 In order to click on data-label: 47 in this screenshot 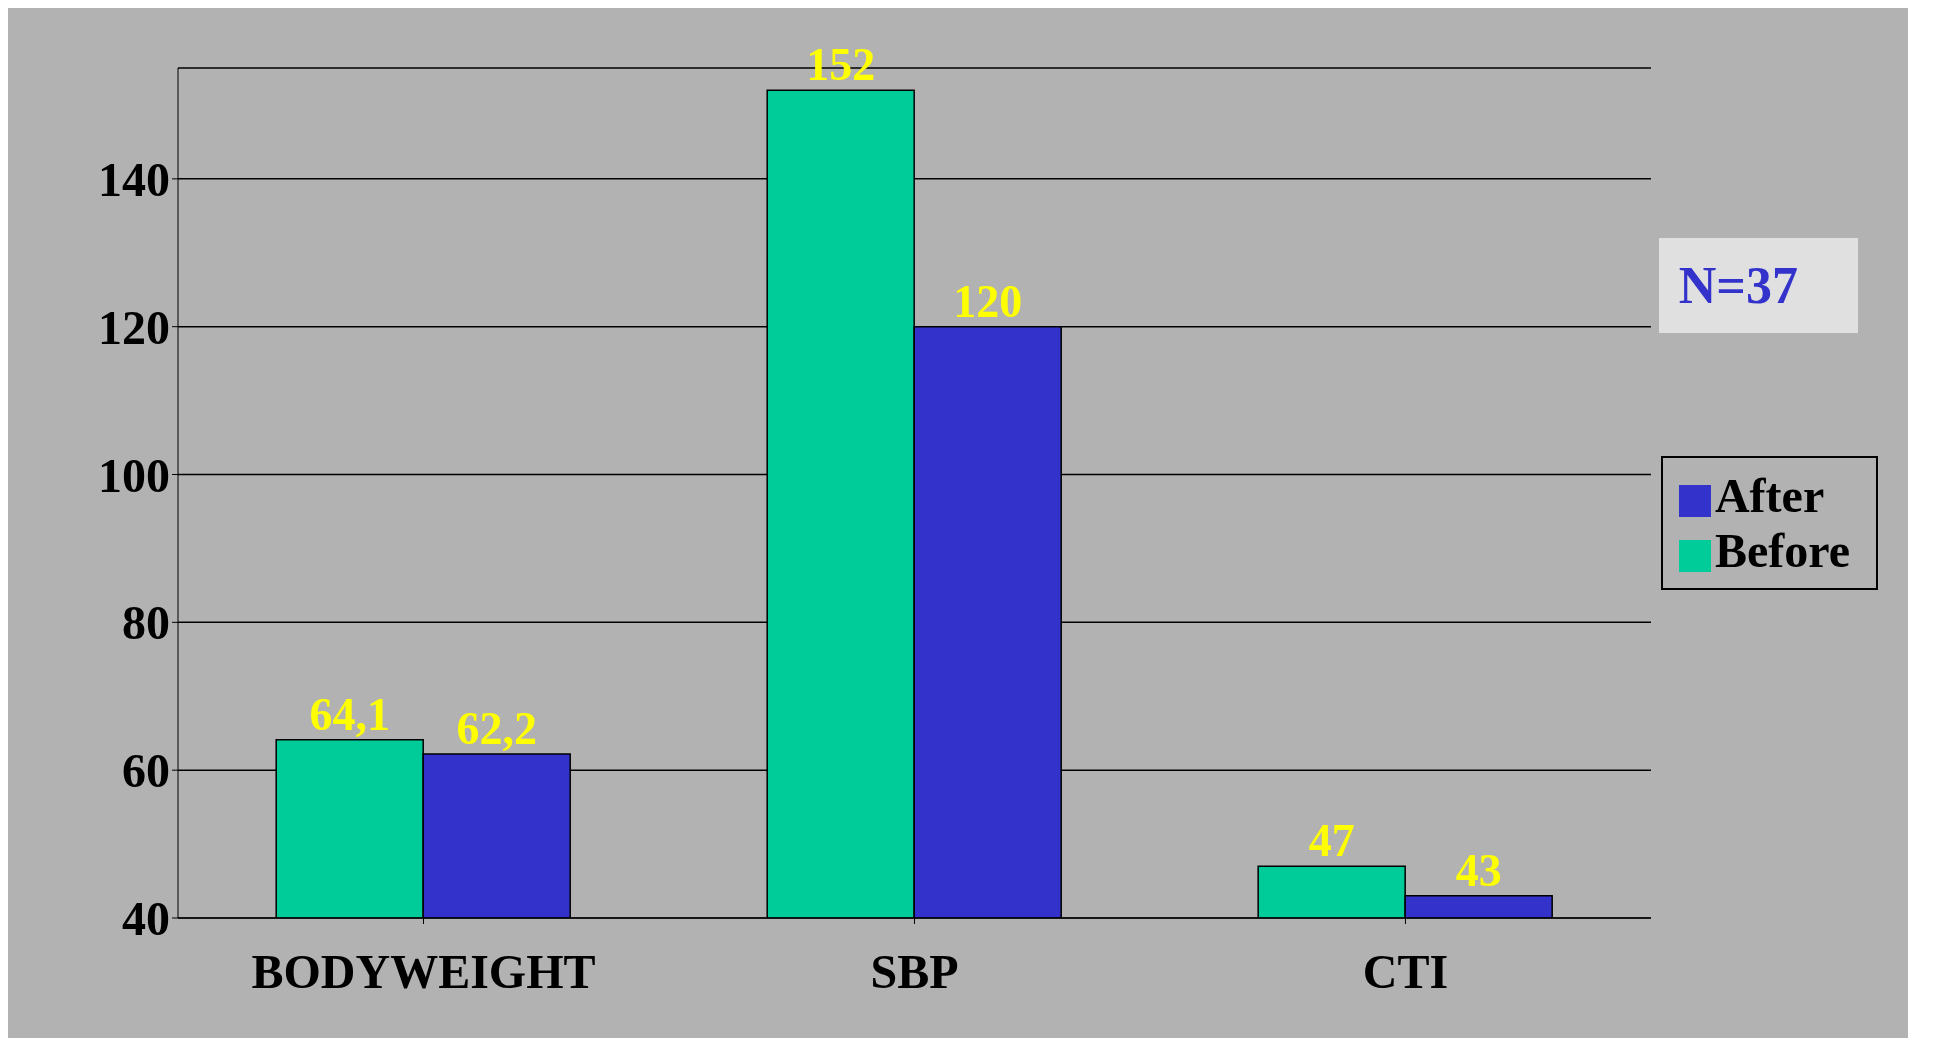, I will do `click(1331, 841)`.